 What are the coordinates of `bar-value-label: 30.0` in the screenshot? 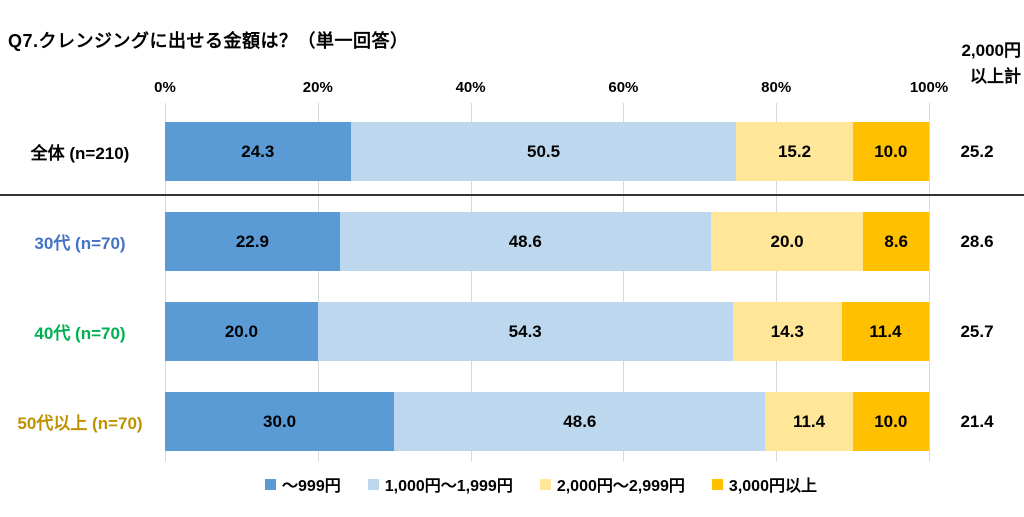 It's located at (280, 421).